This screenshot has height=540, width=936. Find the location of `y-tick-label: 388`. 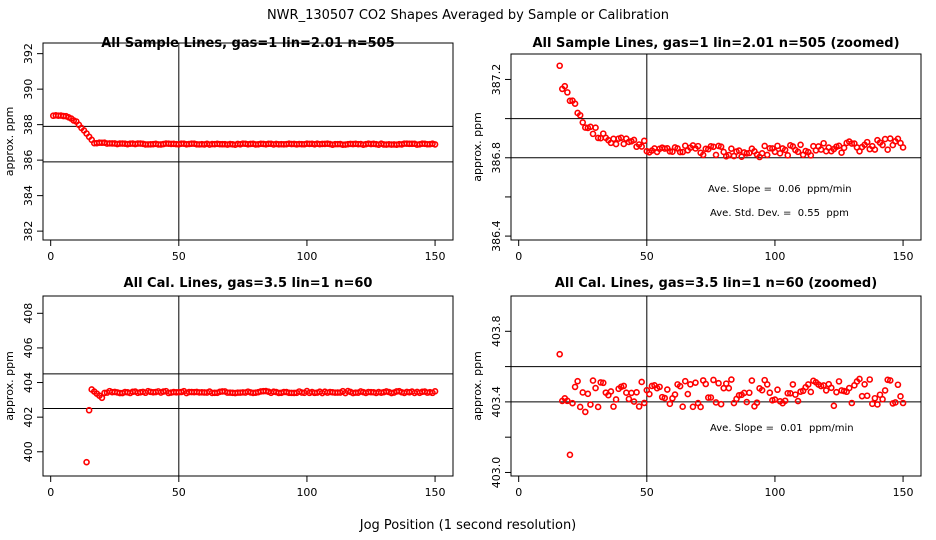

y-tick-label: 388 is located at coordinates (28, 124).